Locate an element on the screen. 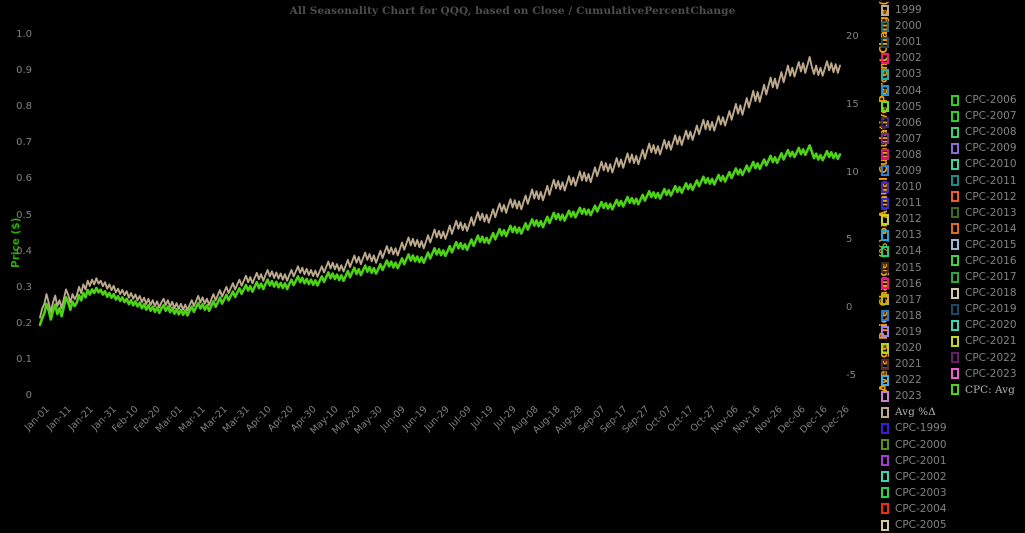 The height and width of the screenshot is (533, 1025). legend-item: CPC-2004 is located at coordinates (914, 509).